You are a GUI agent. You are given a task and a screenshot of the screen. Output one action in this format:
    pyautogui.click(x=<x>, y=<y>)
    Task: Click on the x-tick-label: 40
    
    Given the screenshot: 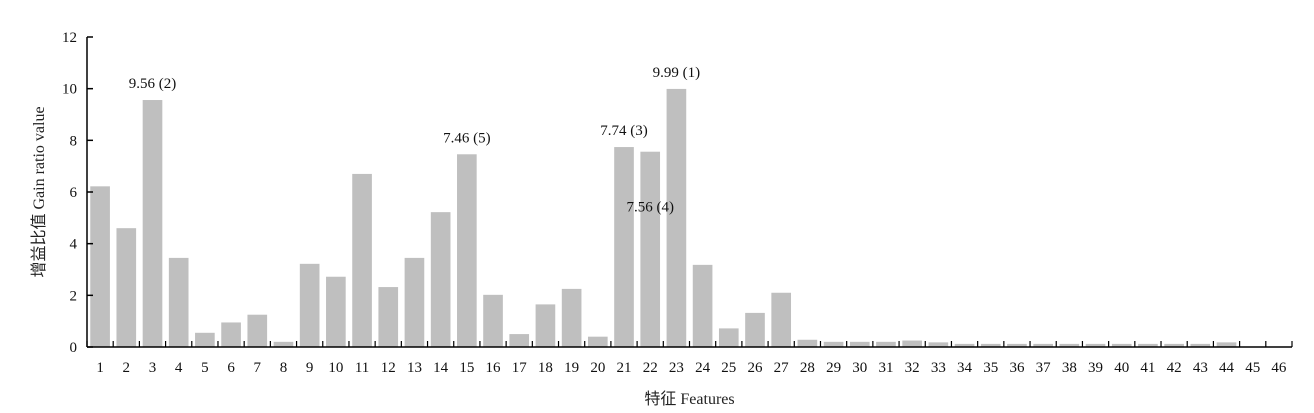 What is the action you would take?
    pyautogui.click(x=1121, y=368)
    